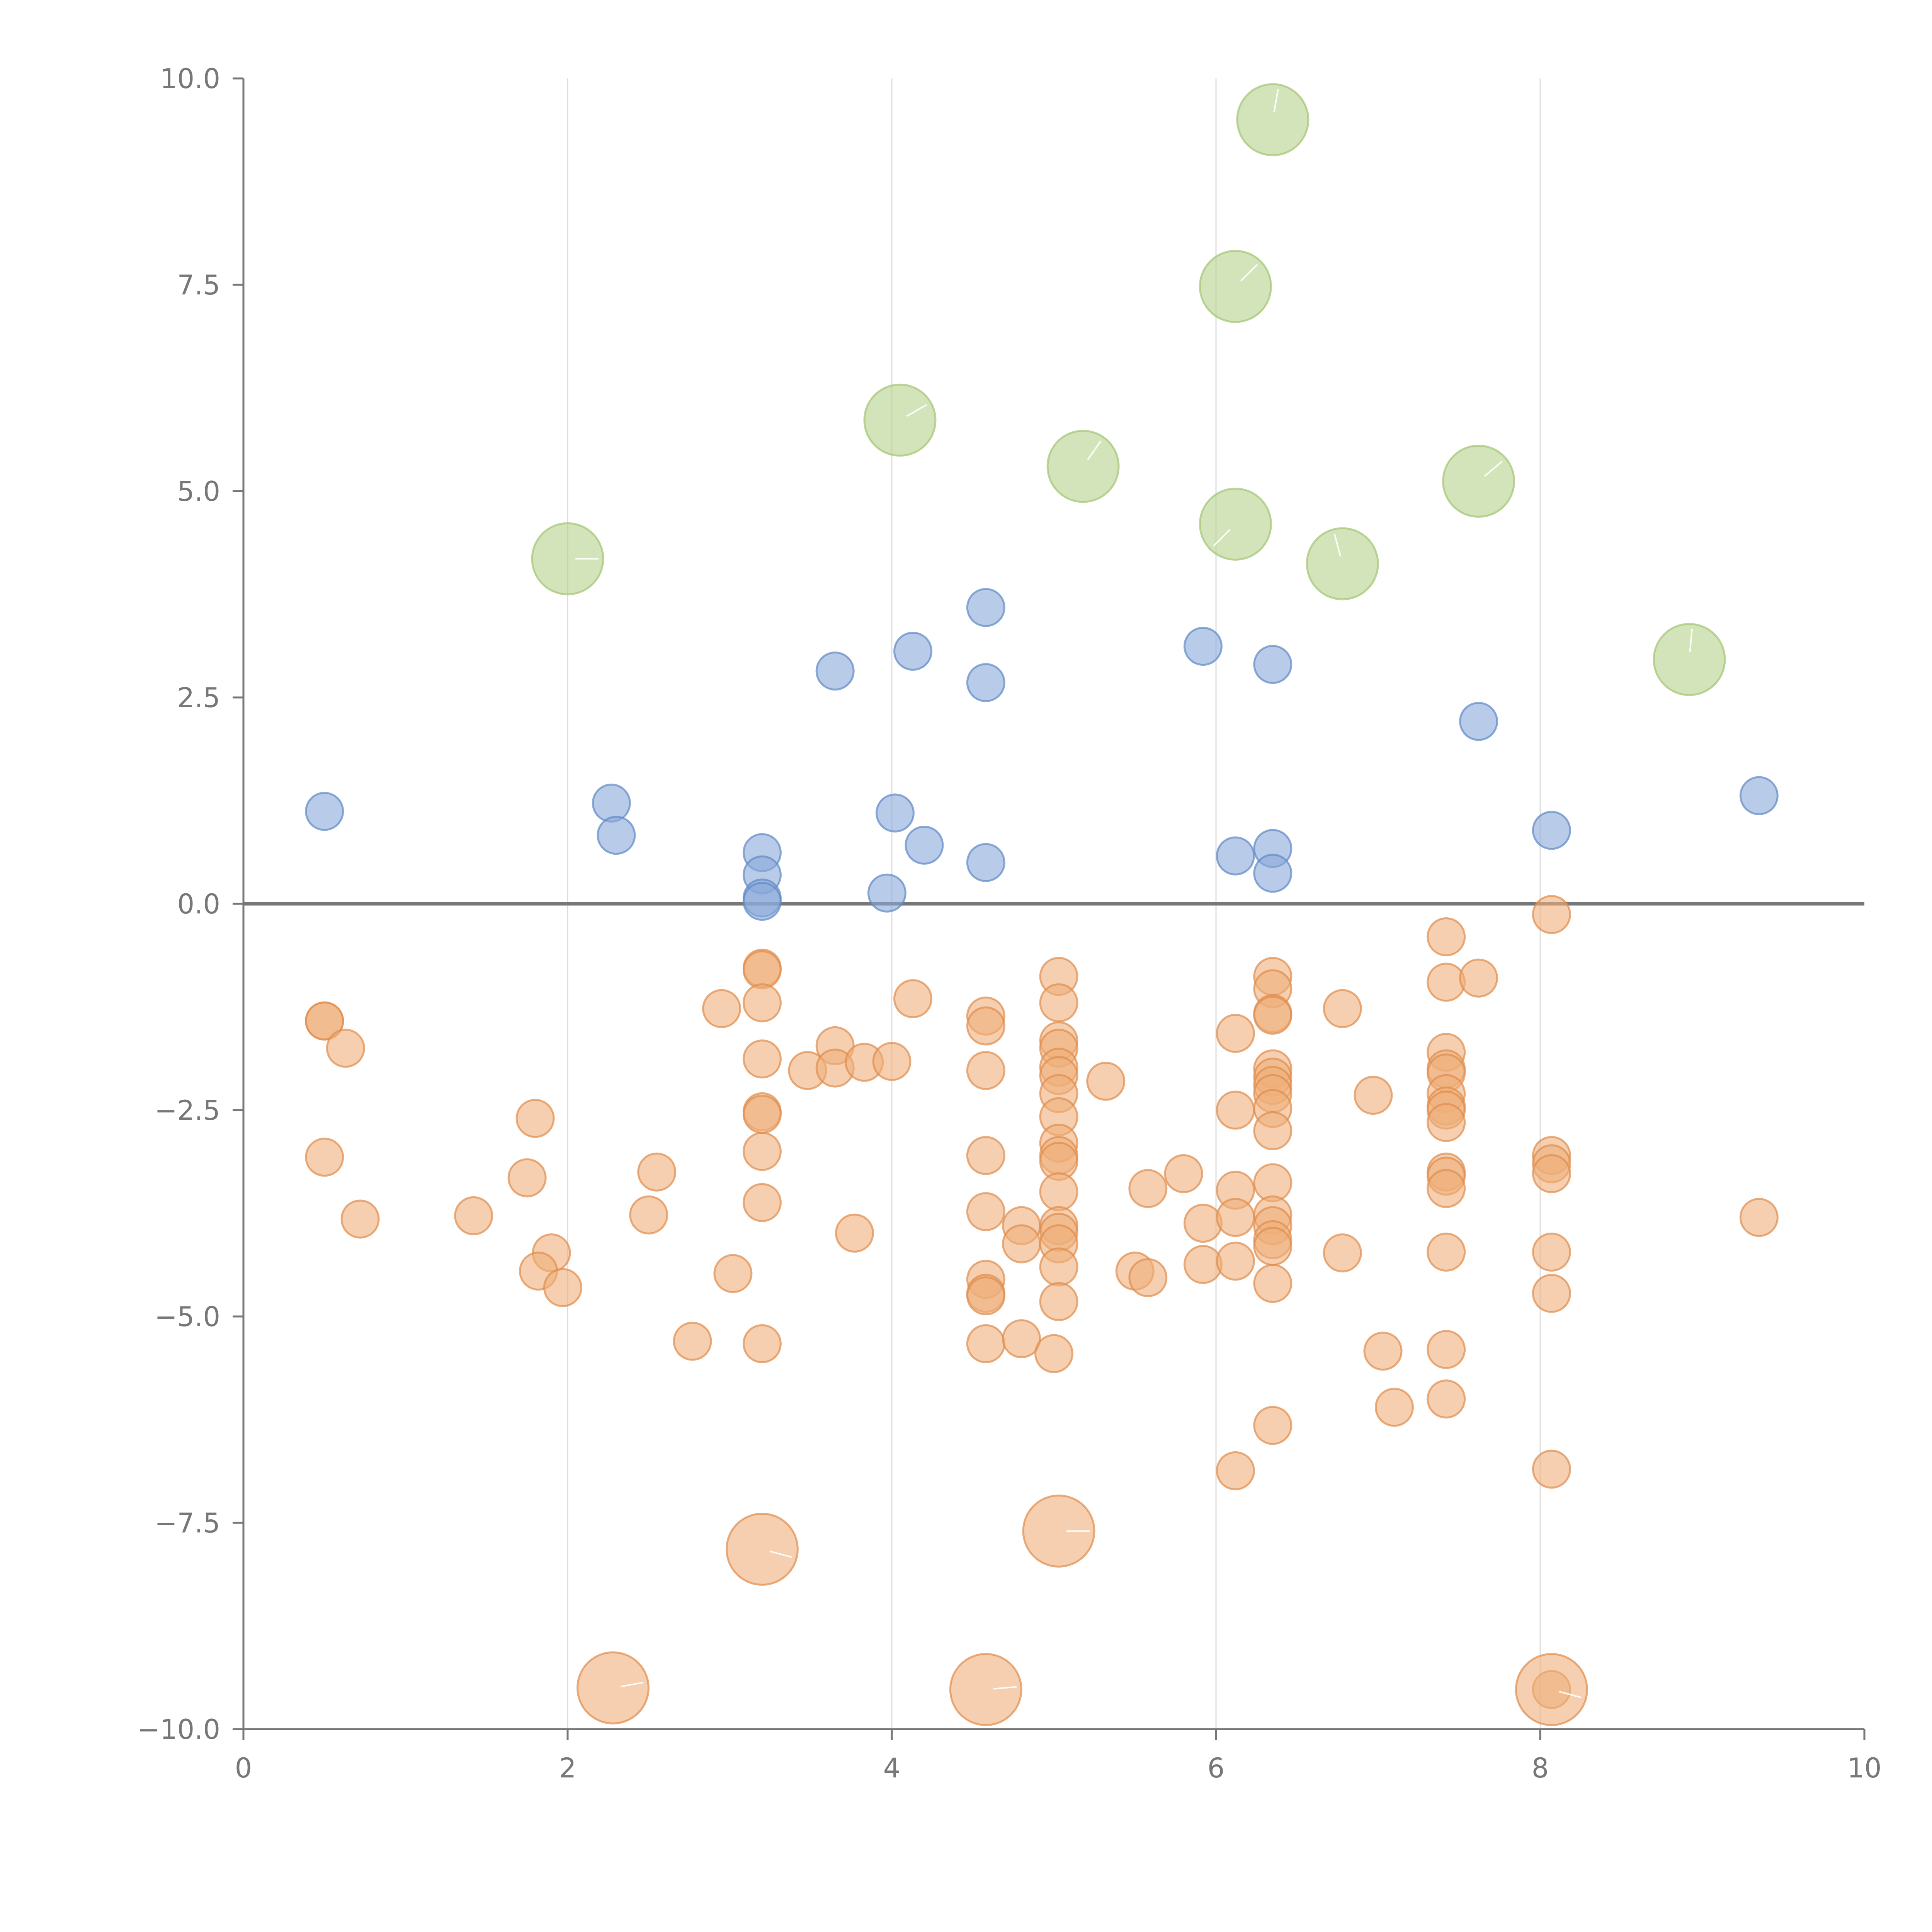 The width and height of the screenshot is (1932, 1932). I want to click on x-tick-label: 6, so click(1217, 1768).